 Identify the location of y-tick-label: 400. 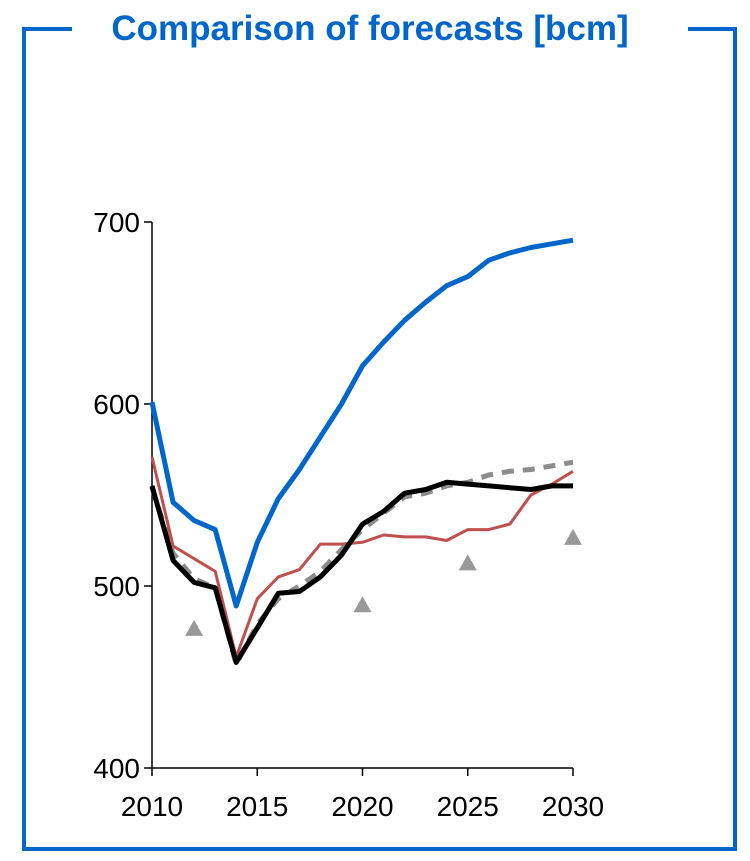
(116, 768).